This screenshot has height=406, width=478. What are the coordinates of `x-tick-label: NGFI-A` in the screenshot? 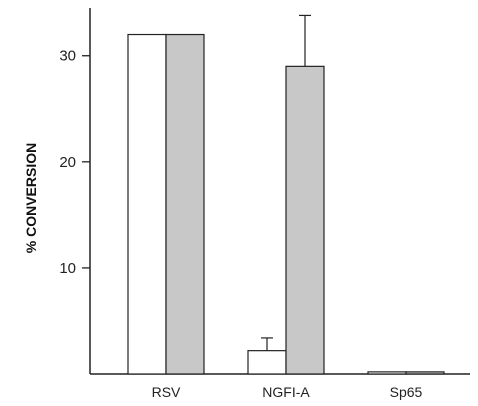 It's located at (286, 392).